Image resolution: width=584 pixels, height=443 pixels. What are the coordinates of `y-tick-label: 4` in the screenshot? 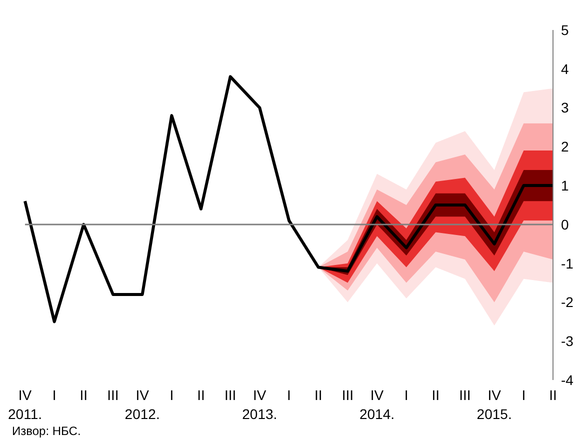 It's located at (565, 68).